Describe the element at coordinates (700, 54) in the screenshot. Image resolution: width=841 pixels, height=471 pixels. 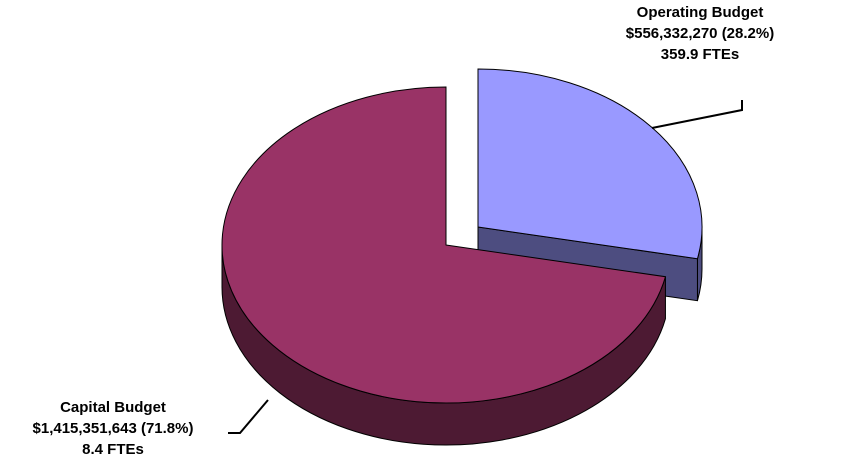
I see `operating-budget-ftes: 359.9 FTEs` at that location.